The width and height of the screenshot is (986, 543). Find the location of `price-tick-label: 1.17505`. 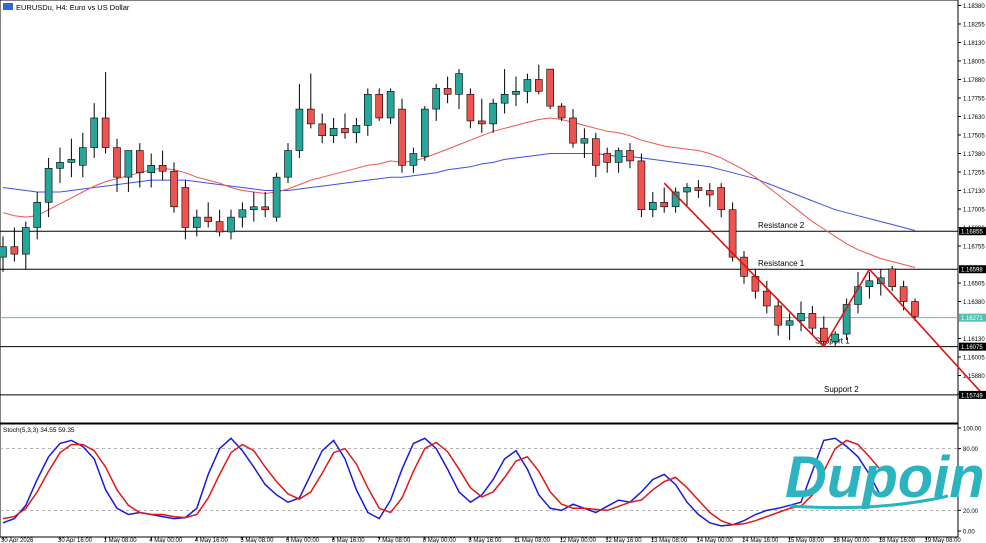

price-tick-label: 1.17505 is located at coordinates (974, 136).